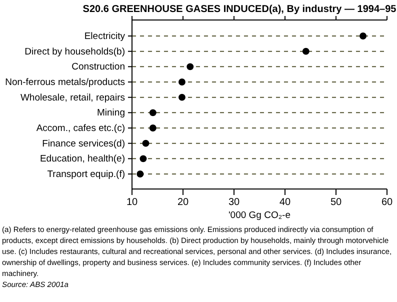 The image size is (397, 302). Describe the element at coordinates (65, 82) in the screenshot. I see `y-tick-label: Non-ferrous metals/products` at that location.